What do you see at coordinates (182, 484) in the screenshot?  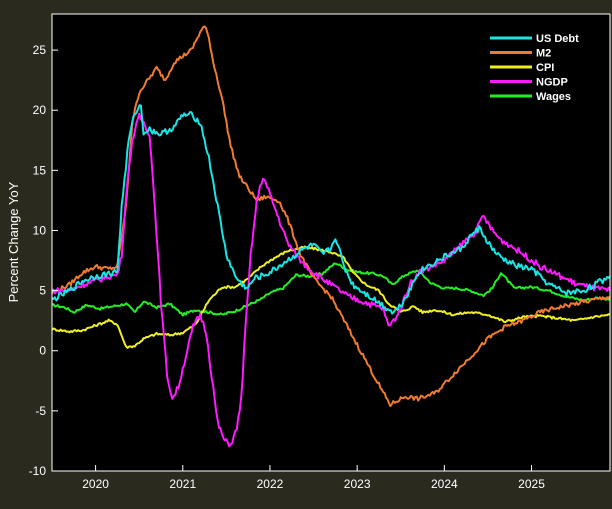 I see `x-tick-label: 2021` at bounding box center [182, 484].